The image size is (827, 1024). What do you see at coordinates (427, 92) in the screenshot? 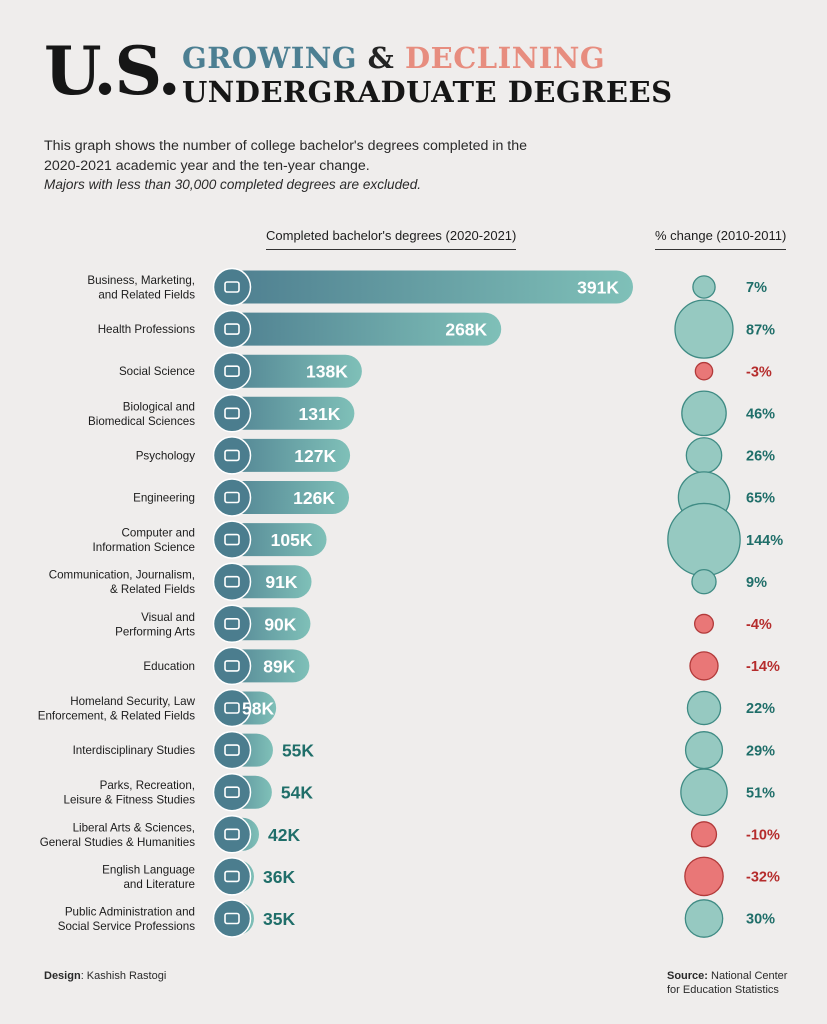
I see `page-title-line2: UNDERGRADUATE DEGREES` at bounding box center [427, 92].